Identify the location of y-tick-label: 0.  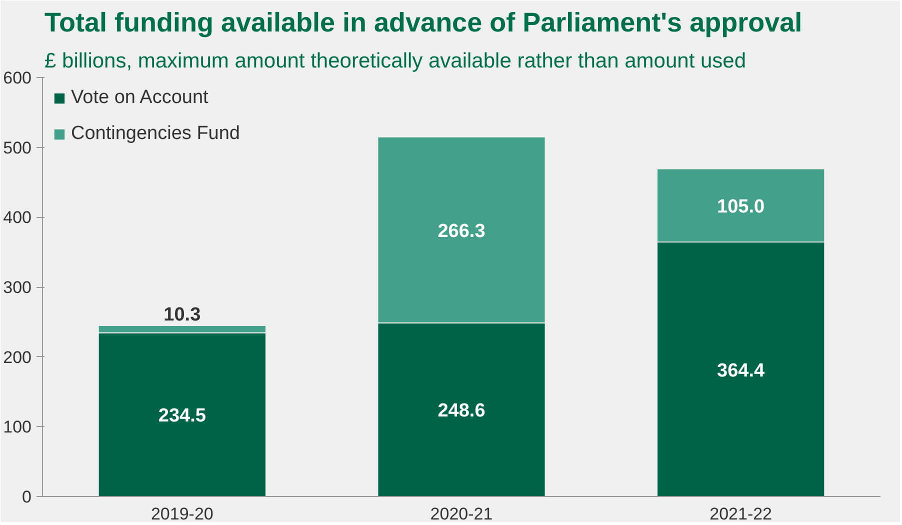
(27, 497).